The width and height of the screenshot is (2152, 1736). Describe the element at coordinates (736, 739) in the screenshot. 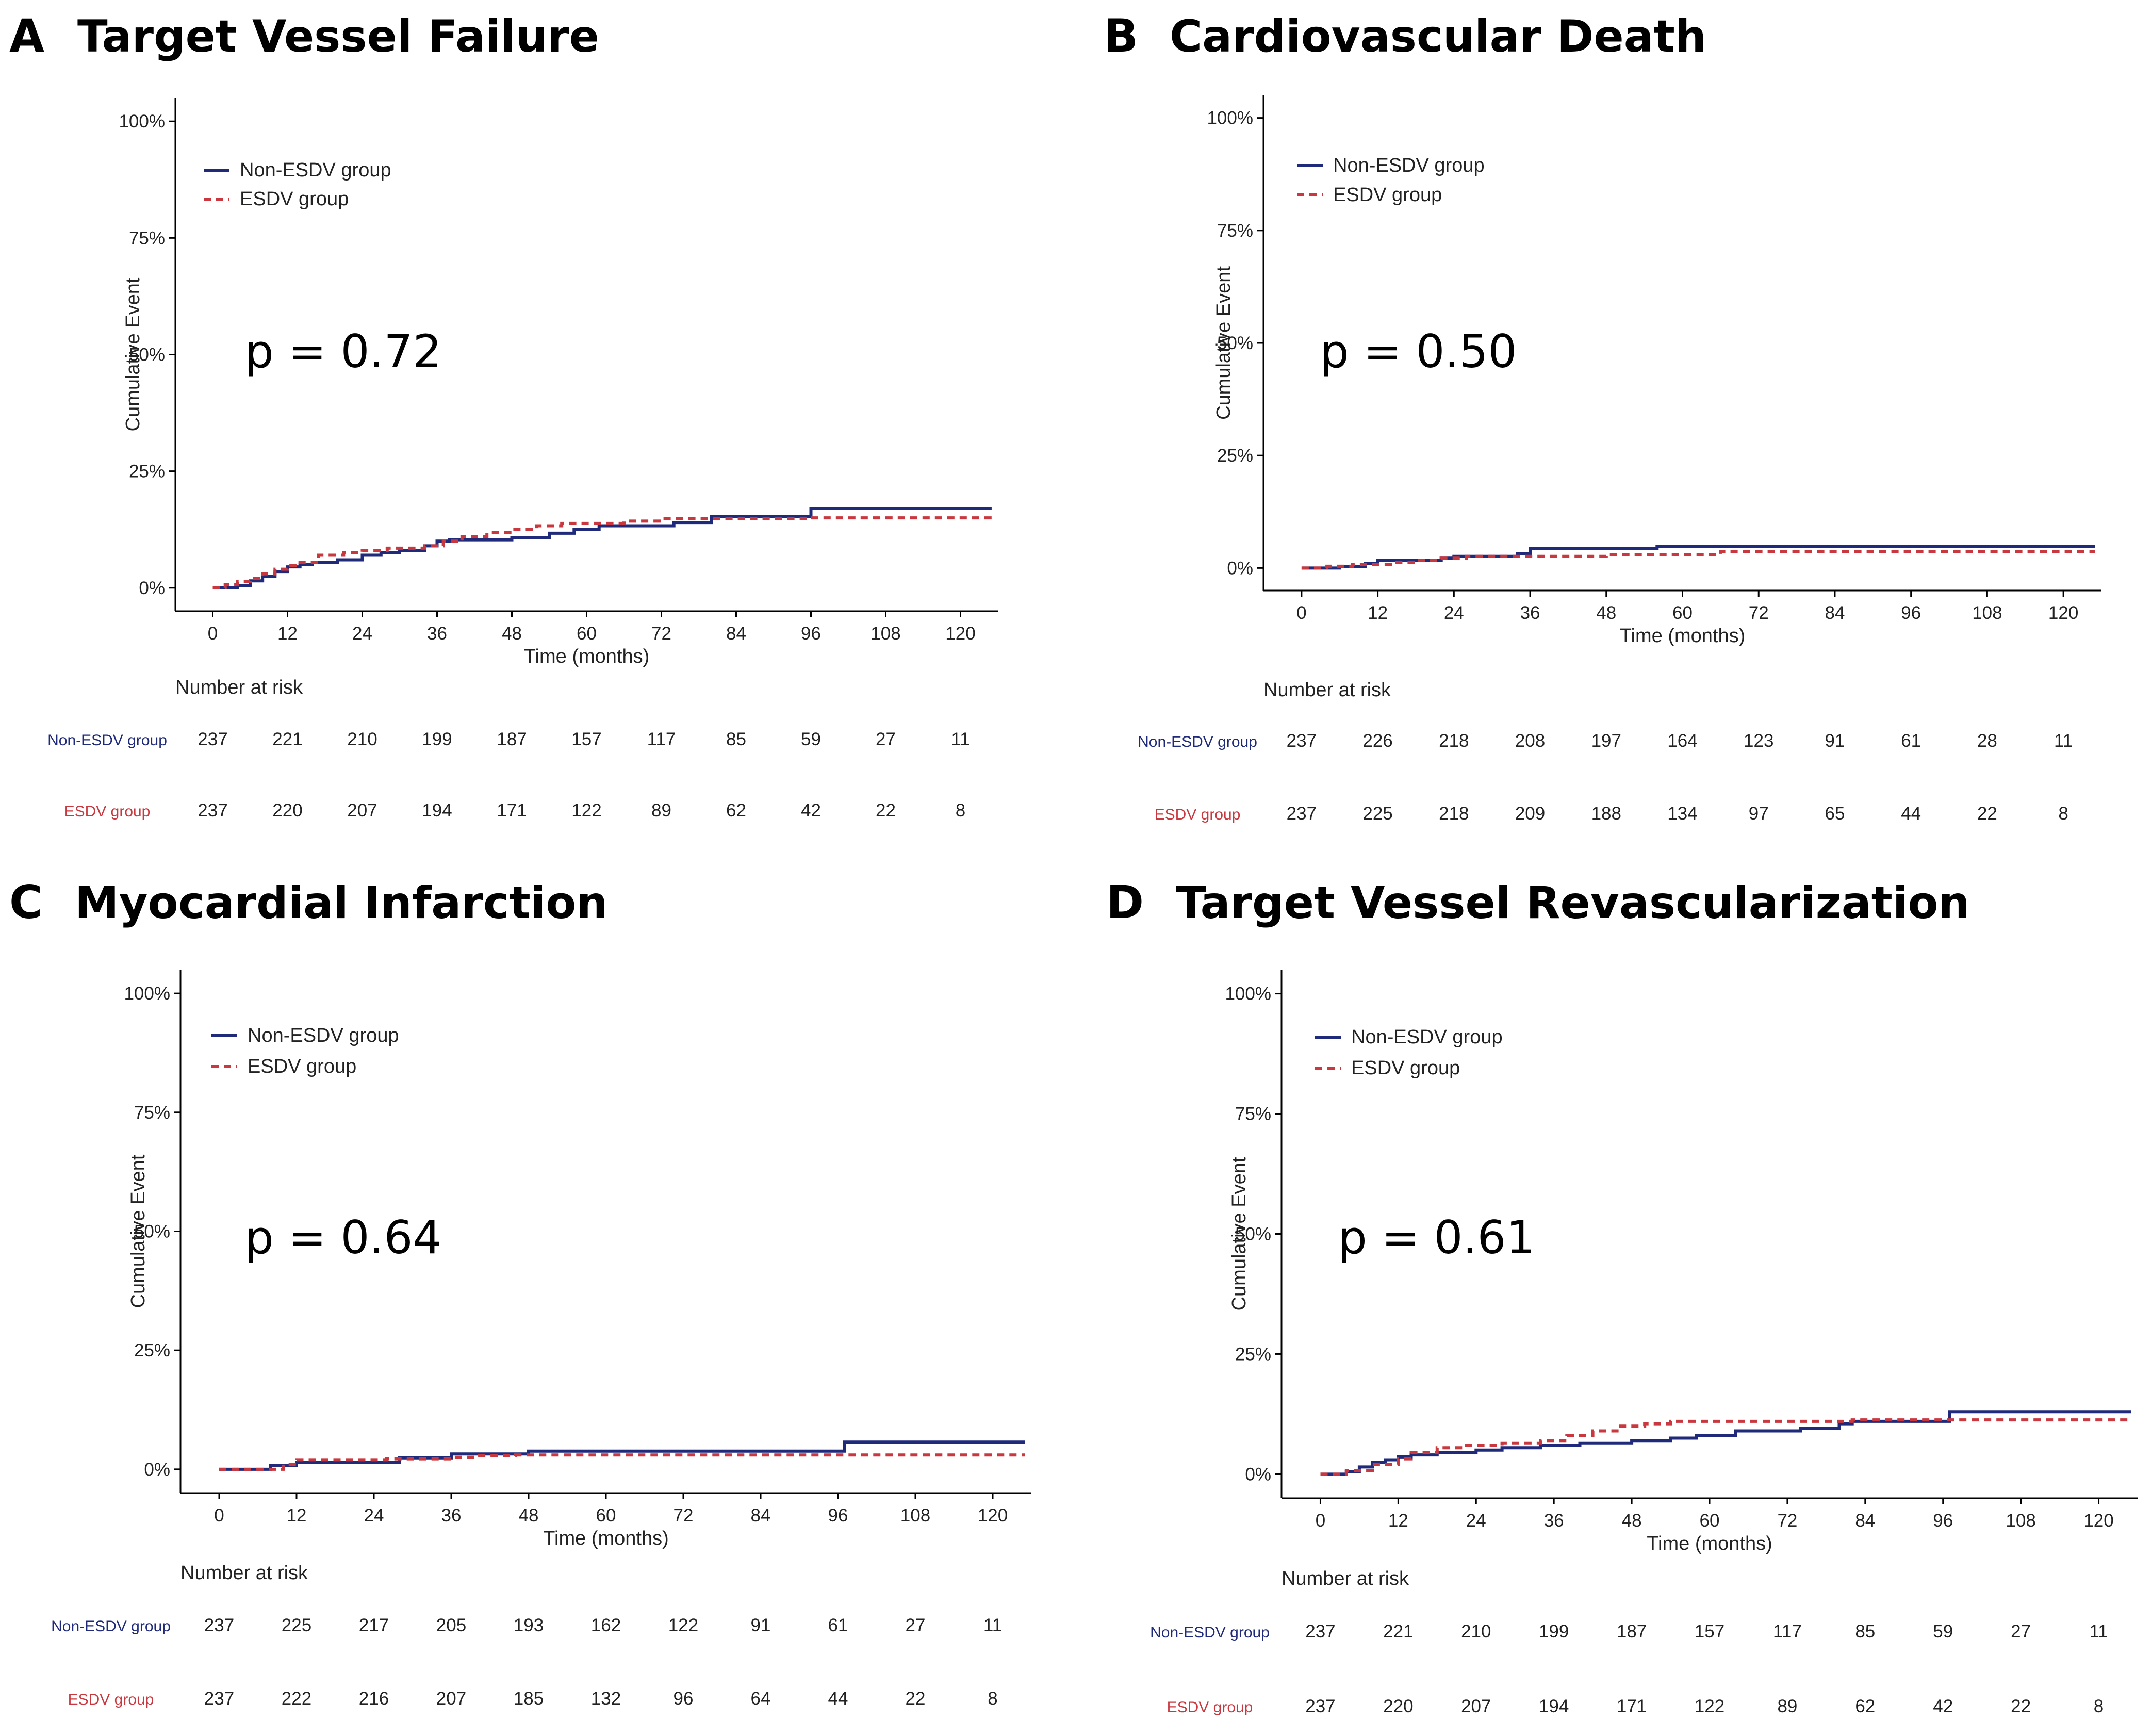

I see `risk-count: 85` at that location.